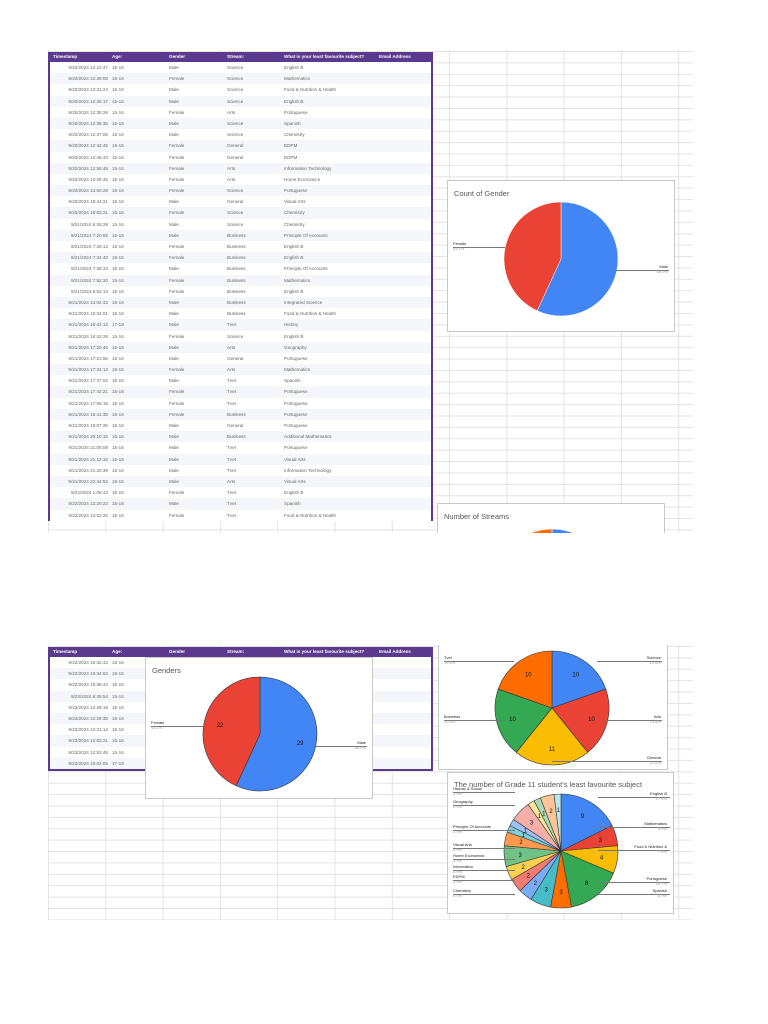 Image resolution: width=768 pixels, height=1024 pixels. Describe the element at coordinates (88, 515) in the screenshot. I see `table-cell: 9/22/2024 14:52:20` at that location.